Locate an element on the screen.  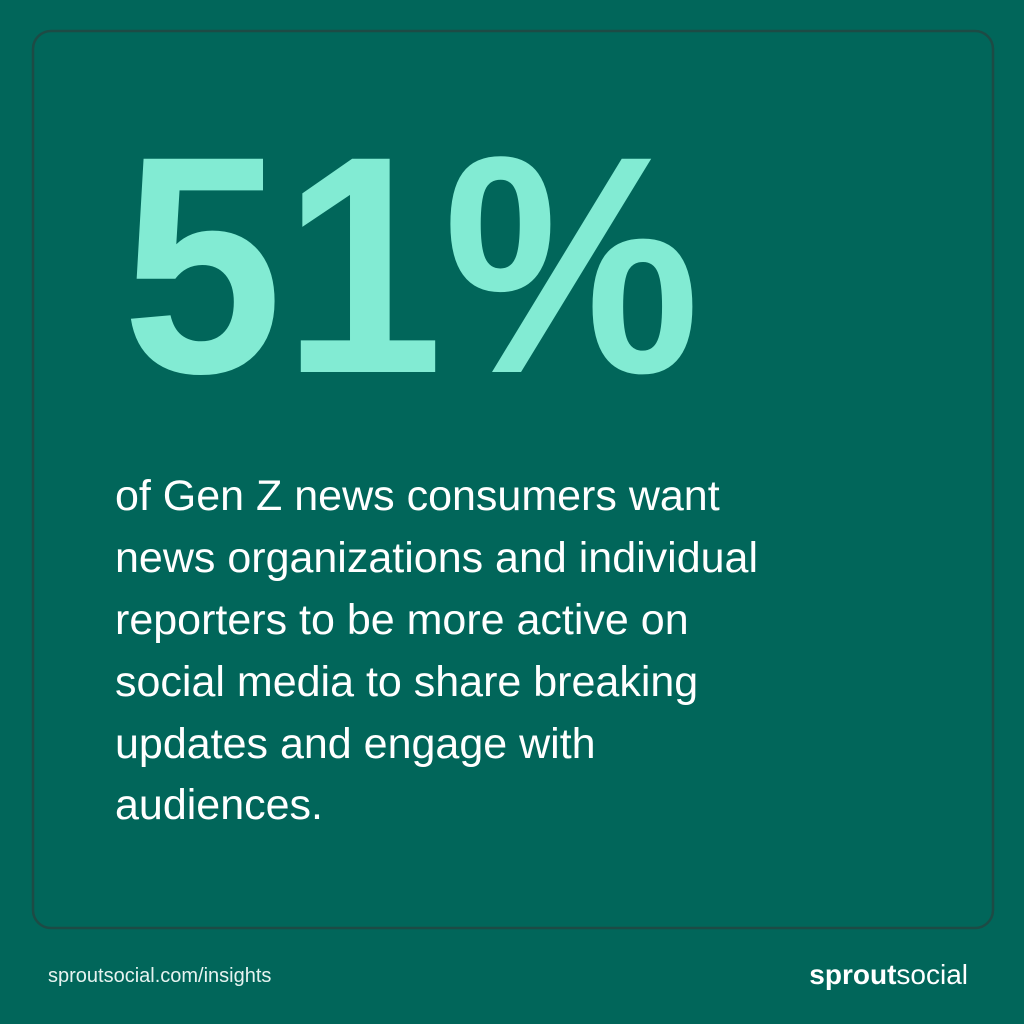
logo-regular: social is located at coordinates (932, 974).